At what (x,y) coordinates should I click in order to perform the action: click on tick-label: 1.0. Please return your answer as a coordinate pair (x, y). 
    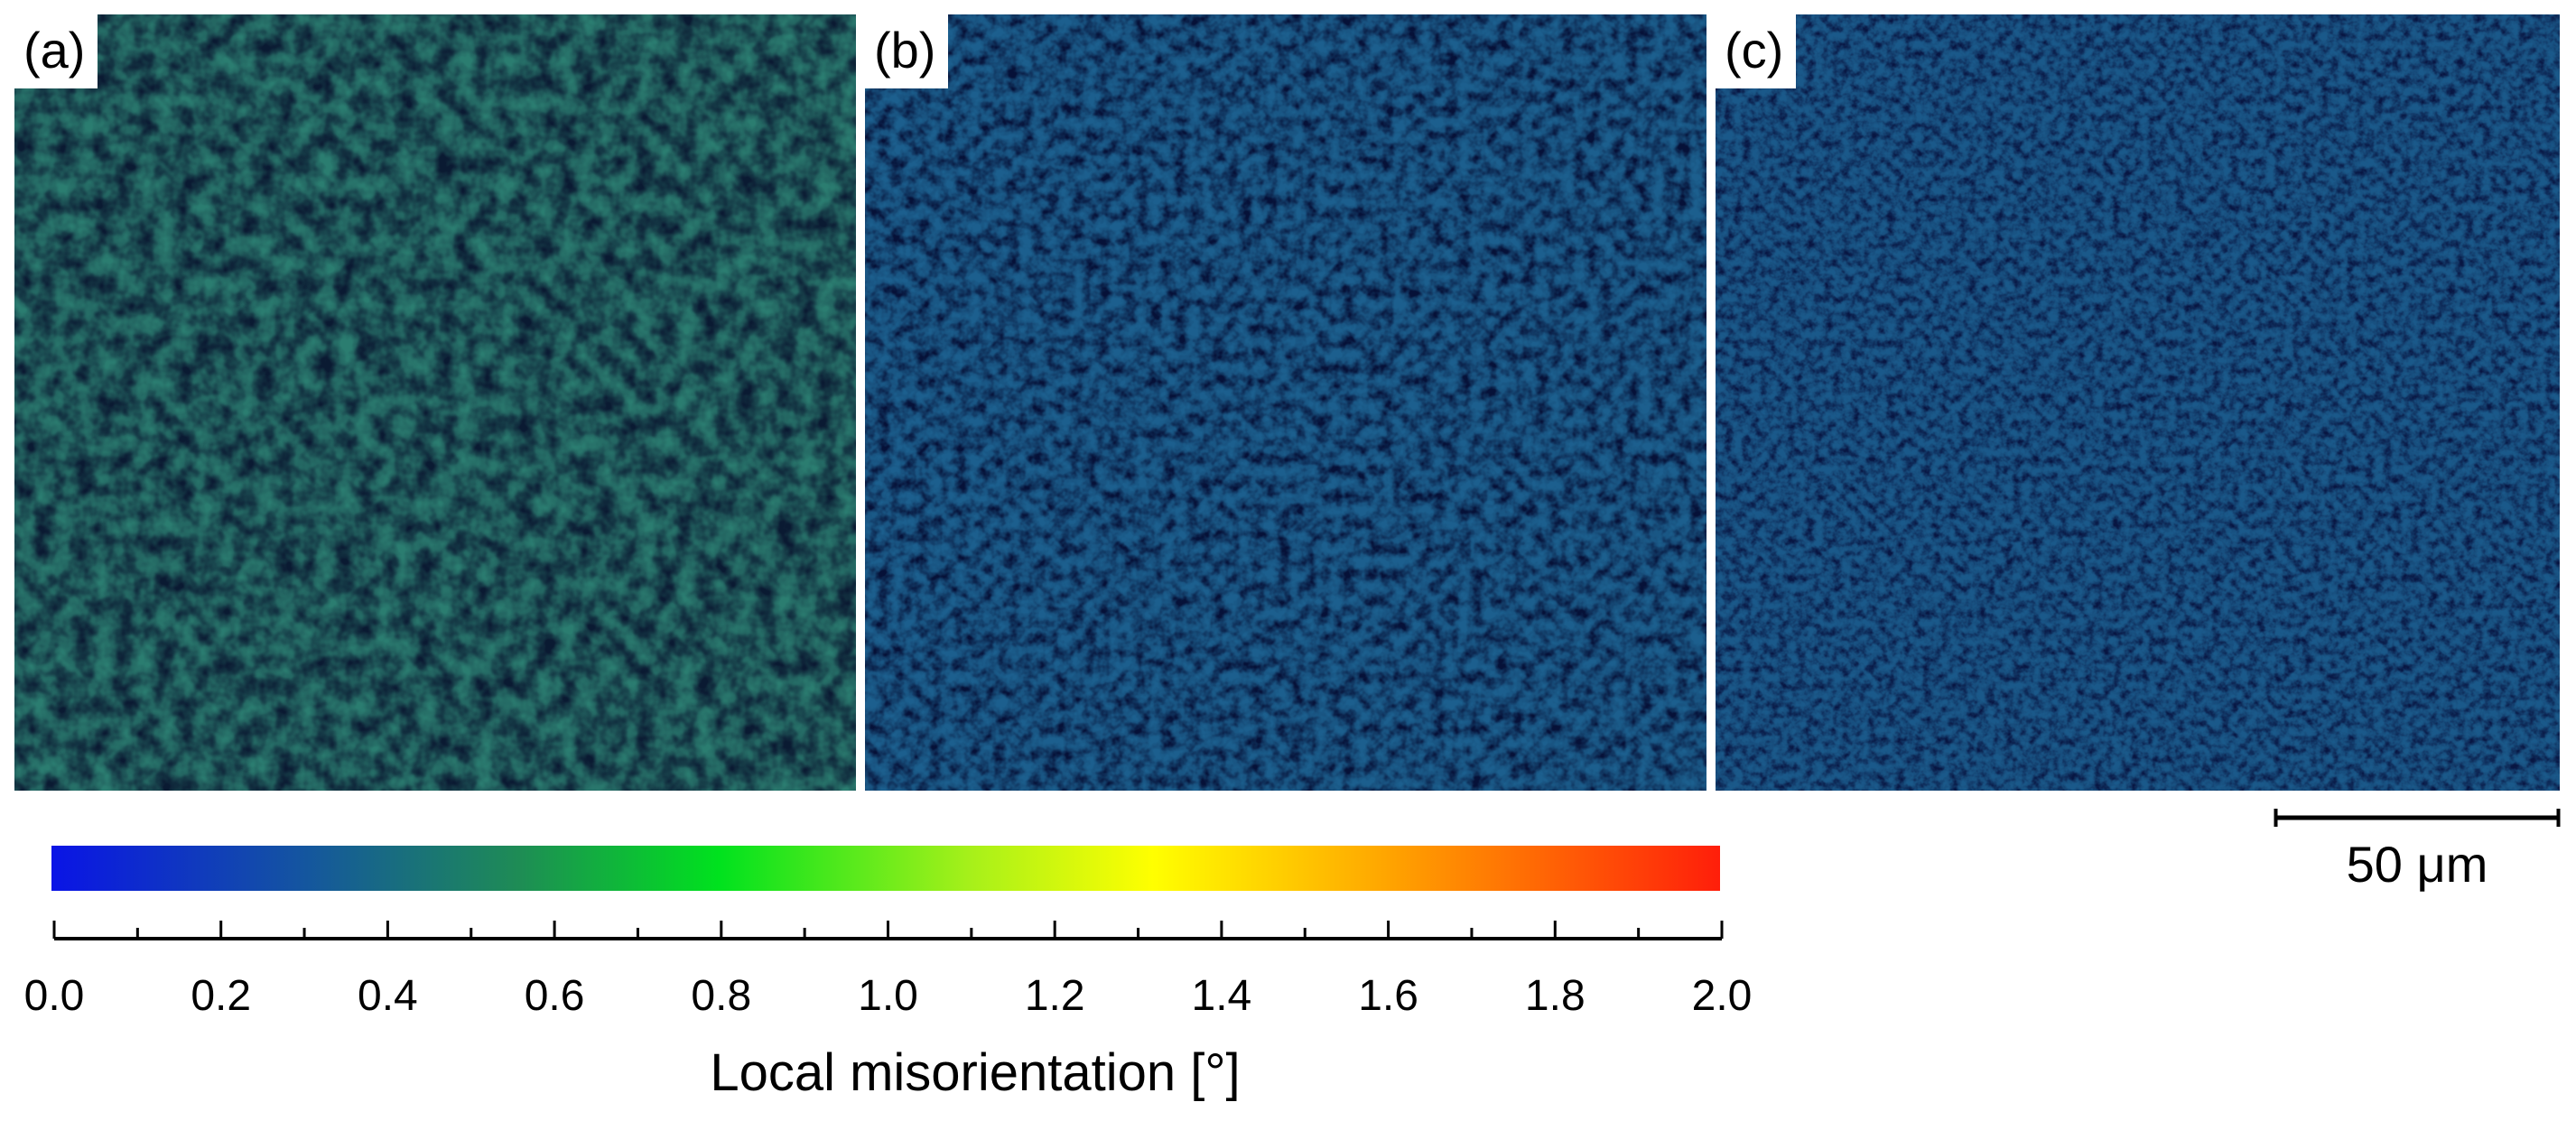
    Looking at the image, I should click on (888, 996).